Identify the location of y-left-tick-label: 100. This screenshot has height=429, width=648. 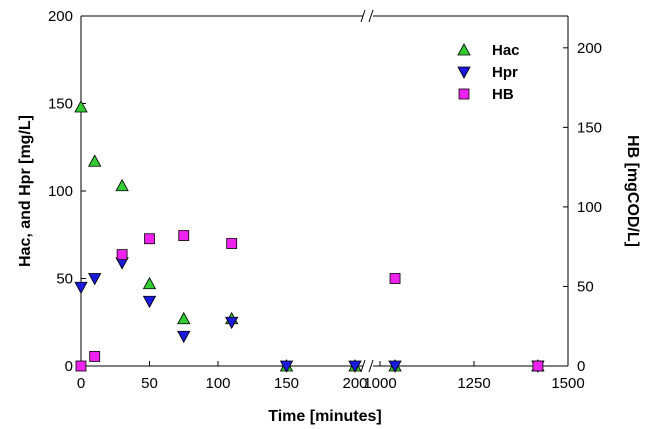
(60, 191).